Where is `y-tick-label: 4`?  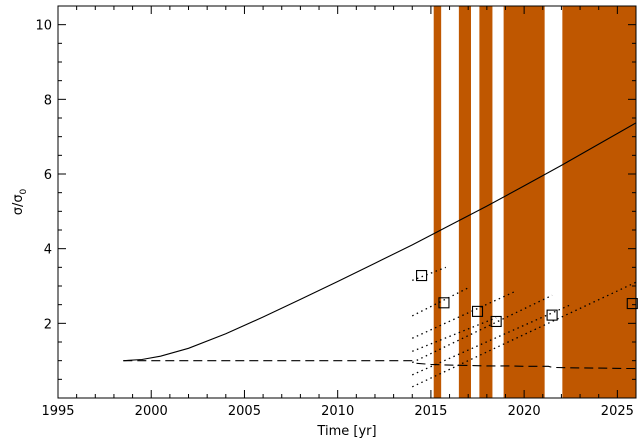
y-tick-label: 4 is located at coordinates (48, 250).